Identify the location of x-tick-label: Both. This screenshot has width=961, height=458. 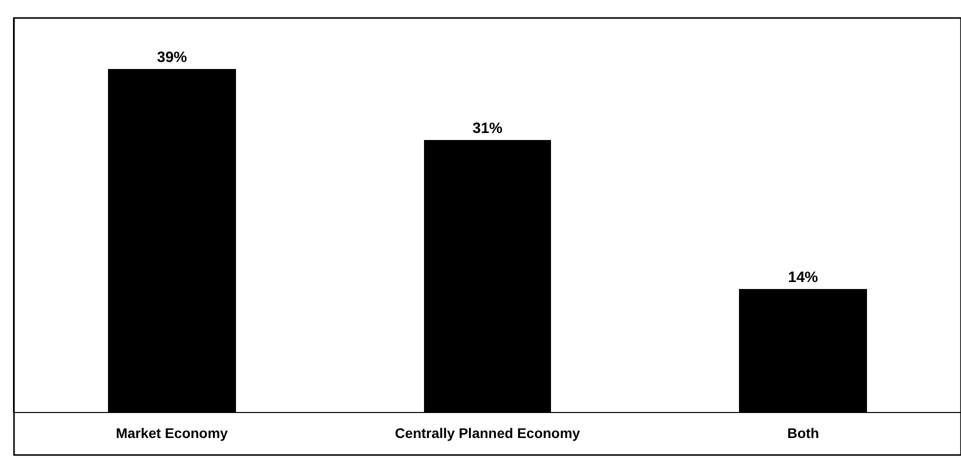
(803, 432).